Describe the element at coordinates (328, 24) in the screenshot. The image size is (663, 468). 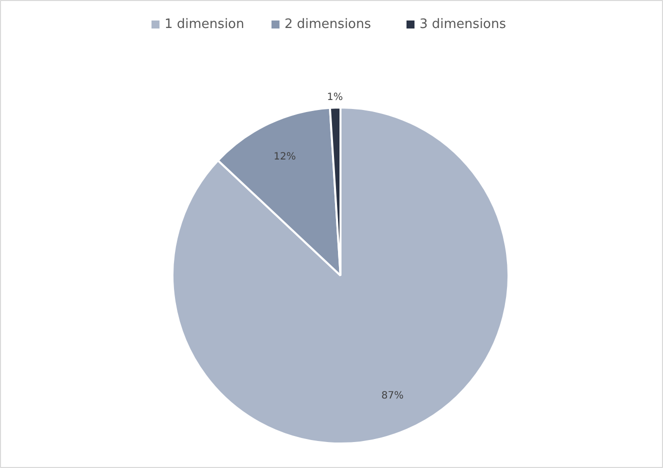
I see `legend-label: 2 dimensions` at that location.